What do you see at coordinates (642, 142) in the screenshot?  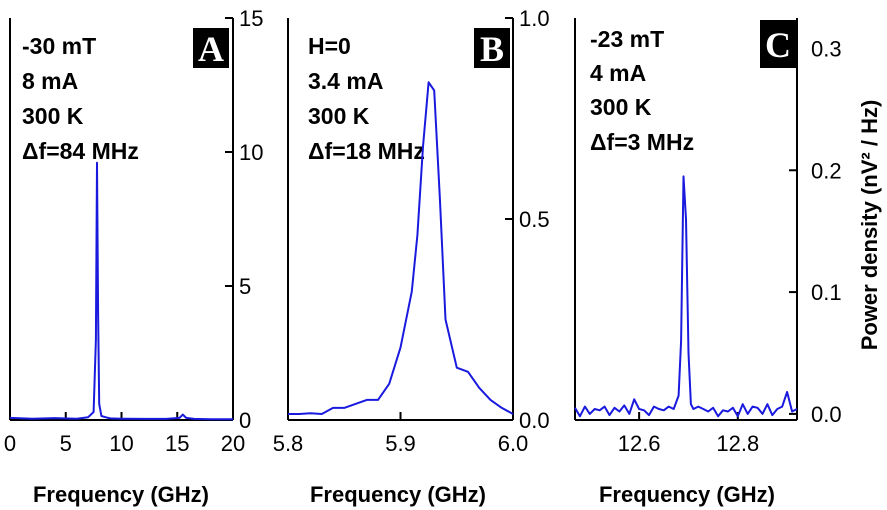 I see `annotation-linewidth: Δf=3 MHz` at bounding box center [642, 142].